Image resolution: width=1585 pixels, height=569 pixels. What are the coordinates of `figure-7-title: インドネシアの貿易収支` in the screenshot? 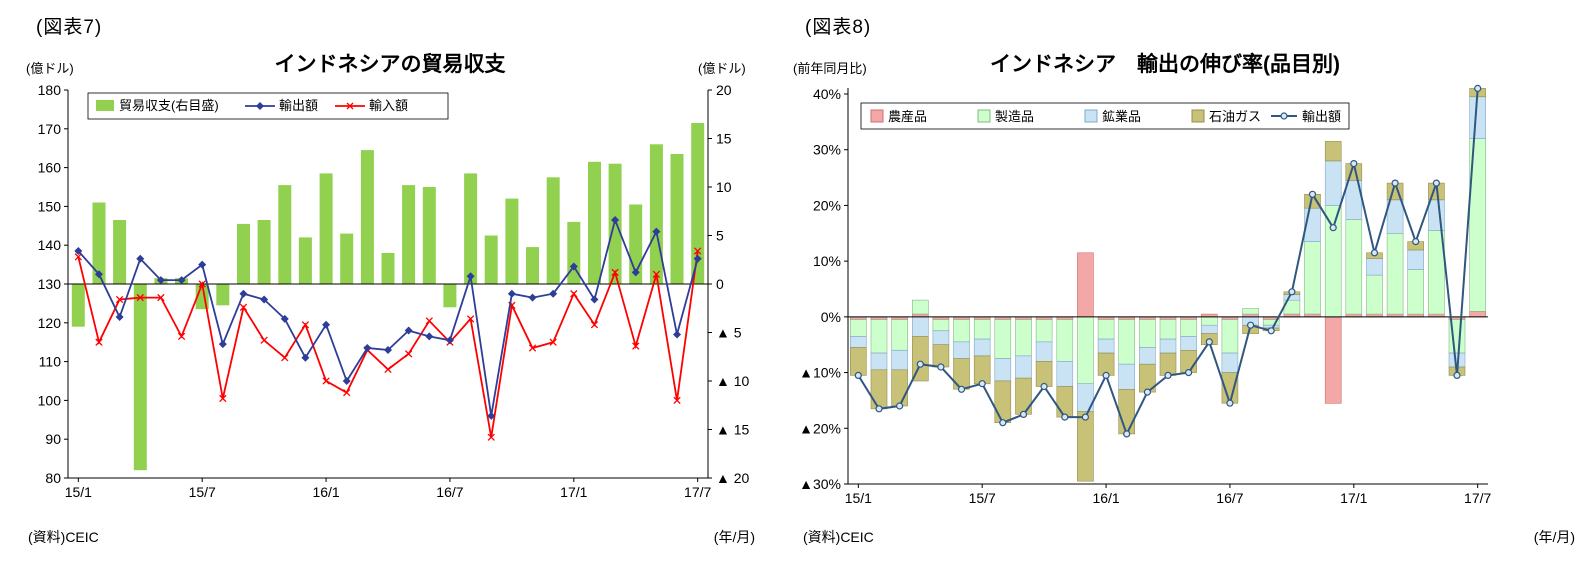 It's located at (390, 64).